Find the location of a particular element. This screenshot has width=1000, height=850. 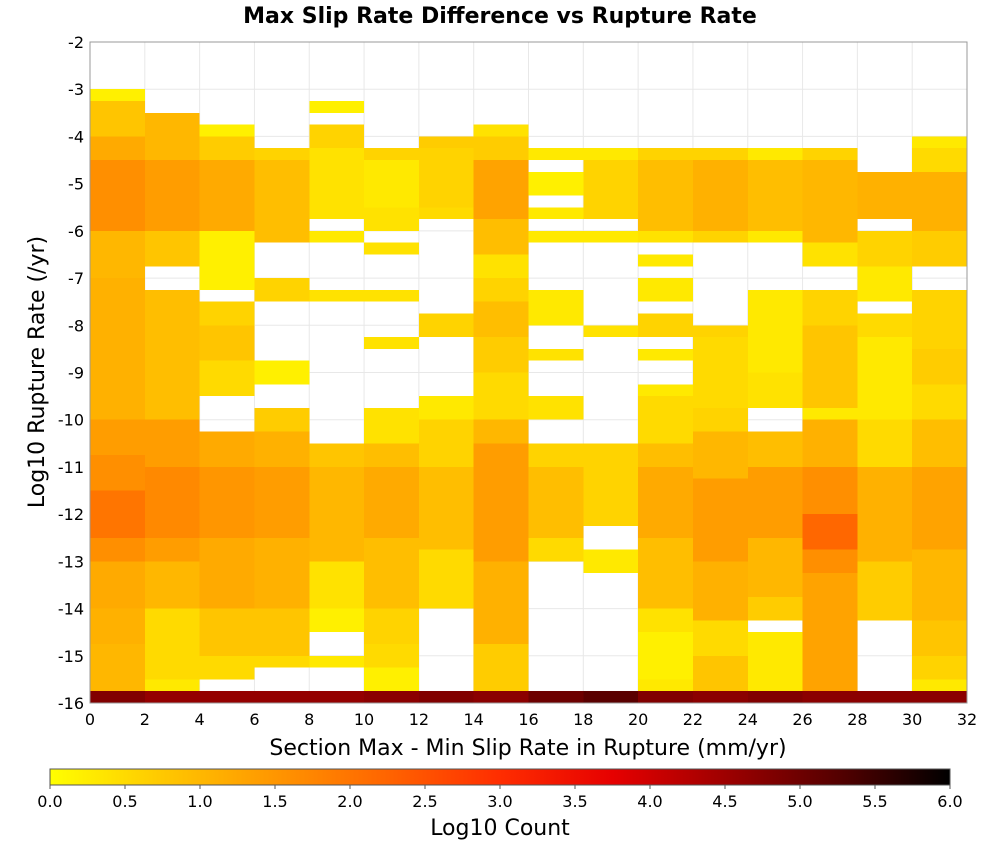

x-tick-label: 16 is located at coordinates (528, 719).